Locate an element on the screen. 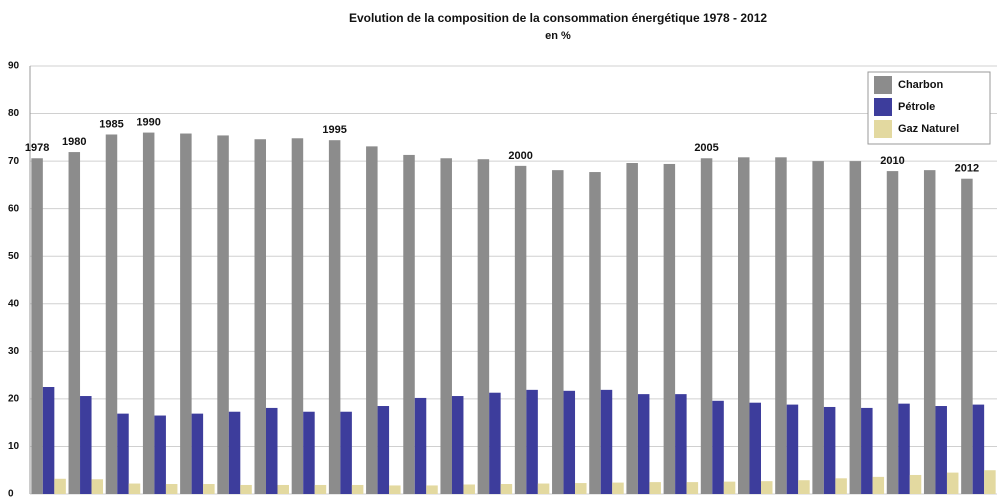 This screenshot has width=997, height=497. year-label: 1990 is located at coordinates (148, 122).